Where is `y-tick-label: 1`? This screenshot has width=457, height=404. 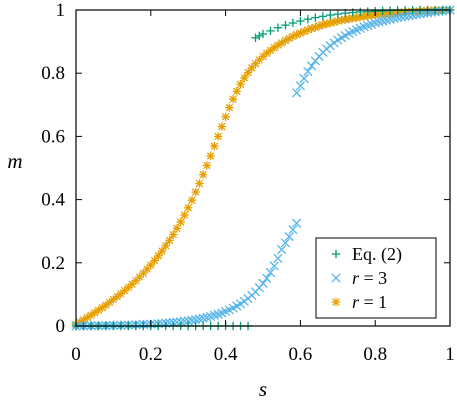
y-tick-label: 1 is located at coordinates (61, 10).